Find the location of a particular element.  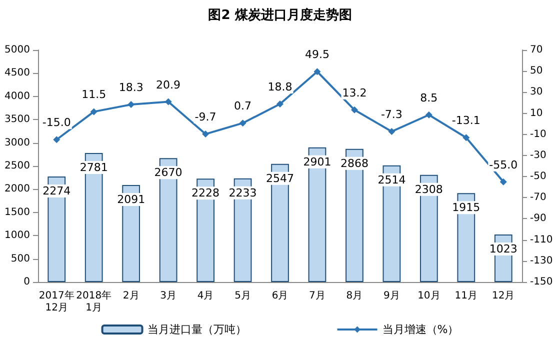

y-tick-label: 2500 is located at coordinates (17, 166).